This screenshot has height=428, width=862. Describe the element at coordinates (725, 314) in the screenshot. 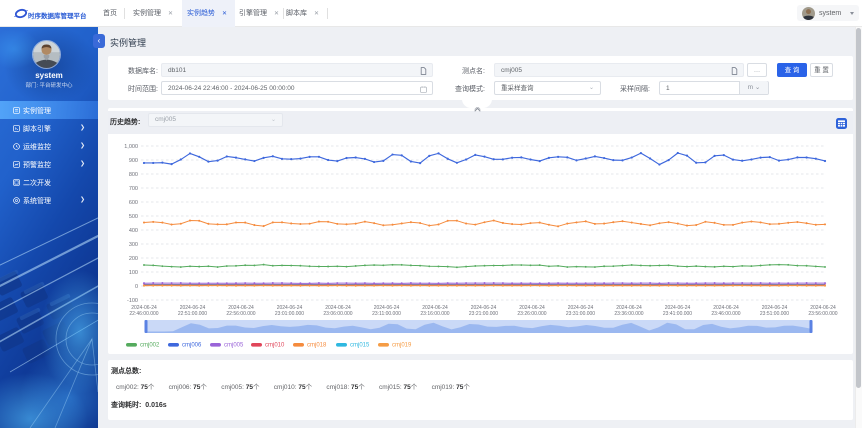

I see `svg-text: 23:46:00.000` at that location.